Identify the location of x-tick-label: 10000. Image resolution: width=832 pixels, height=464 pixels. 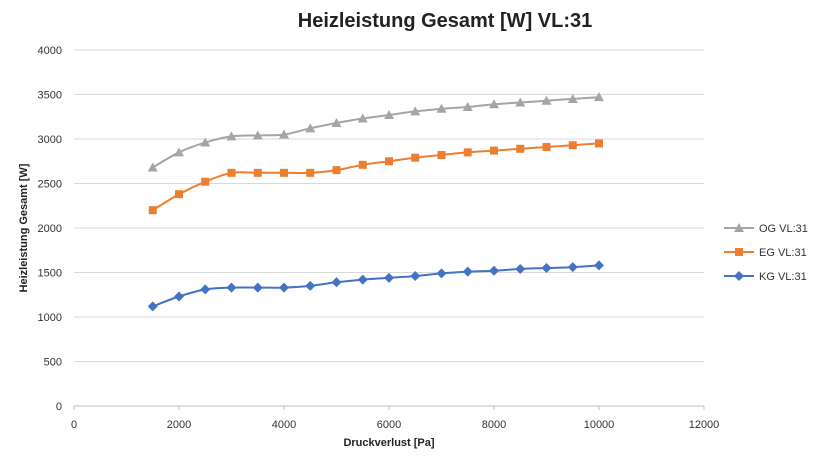
(599, 425).